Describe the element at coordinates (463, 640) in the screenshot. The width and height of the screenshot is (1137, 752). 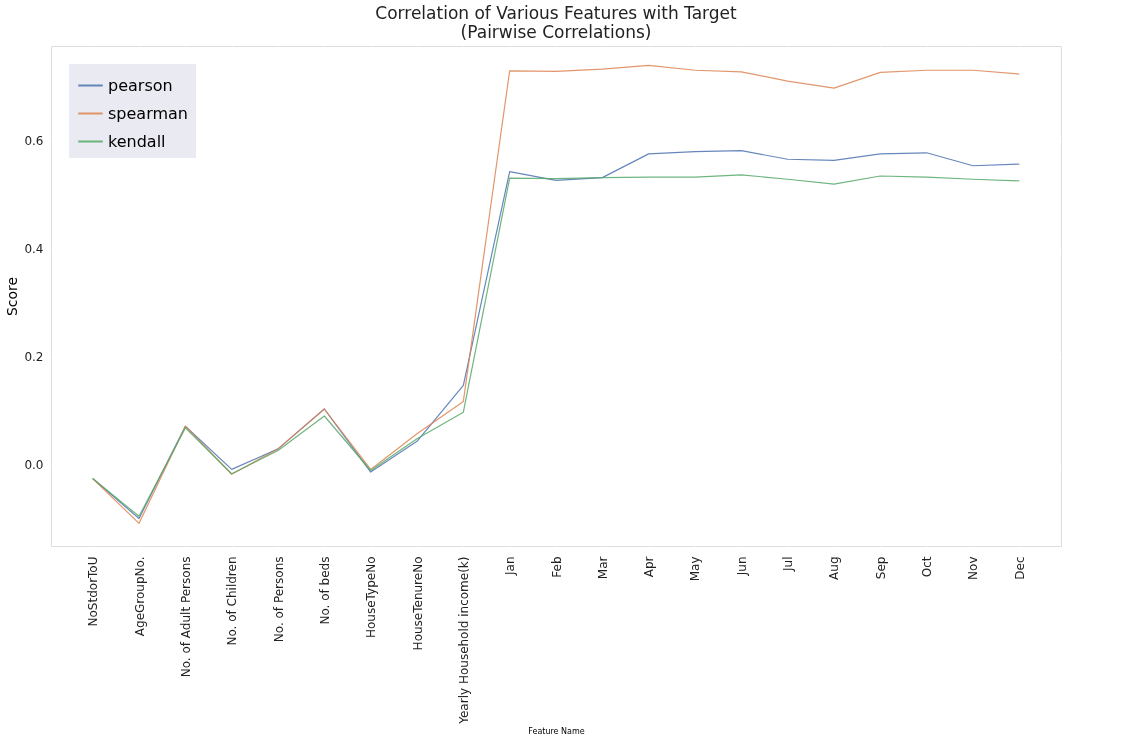
I see `x-tick-label: Yearly Household income(k)` at that location.